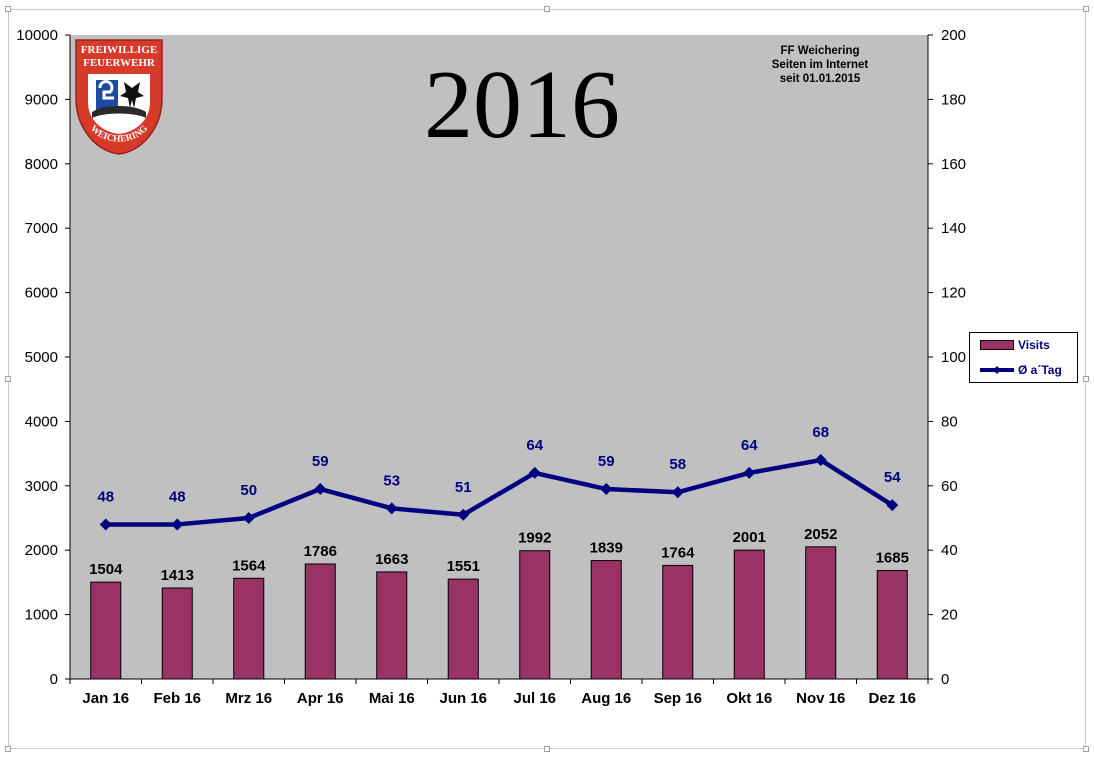  Describe the element at coordinates (953, 35) in the screenshot. I see `right-axis-tick-label: 200` at that location.